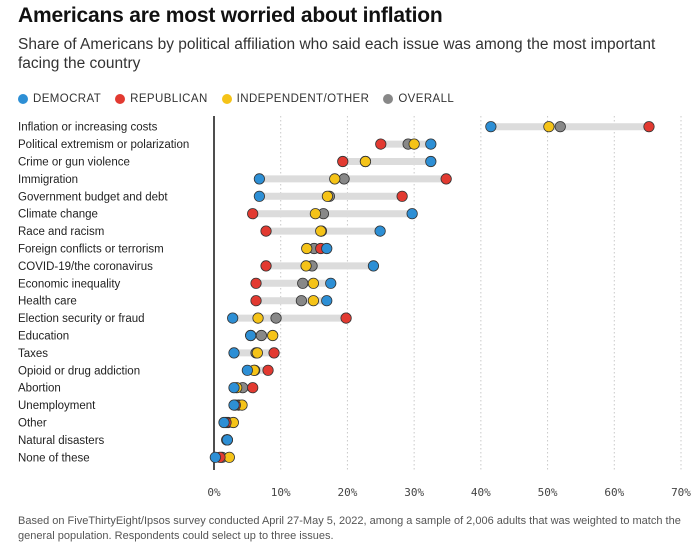  What do you see at coordinates (614, 492) in the screenshot?
I see `x-tick-label: 60%` at bounding box center [614, 492].